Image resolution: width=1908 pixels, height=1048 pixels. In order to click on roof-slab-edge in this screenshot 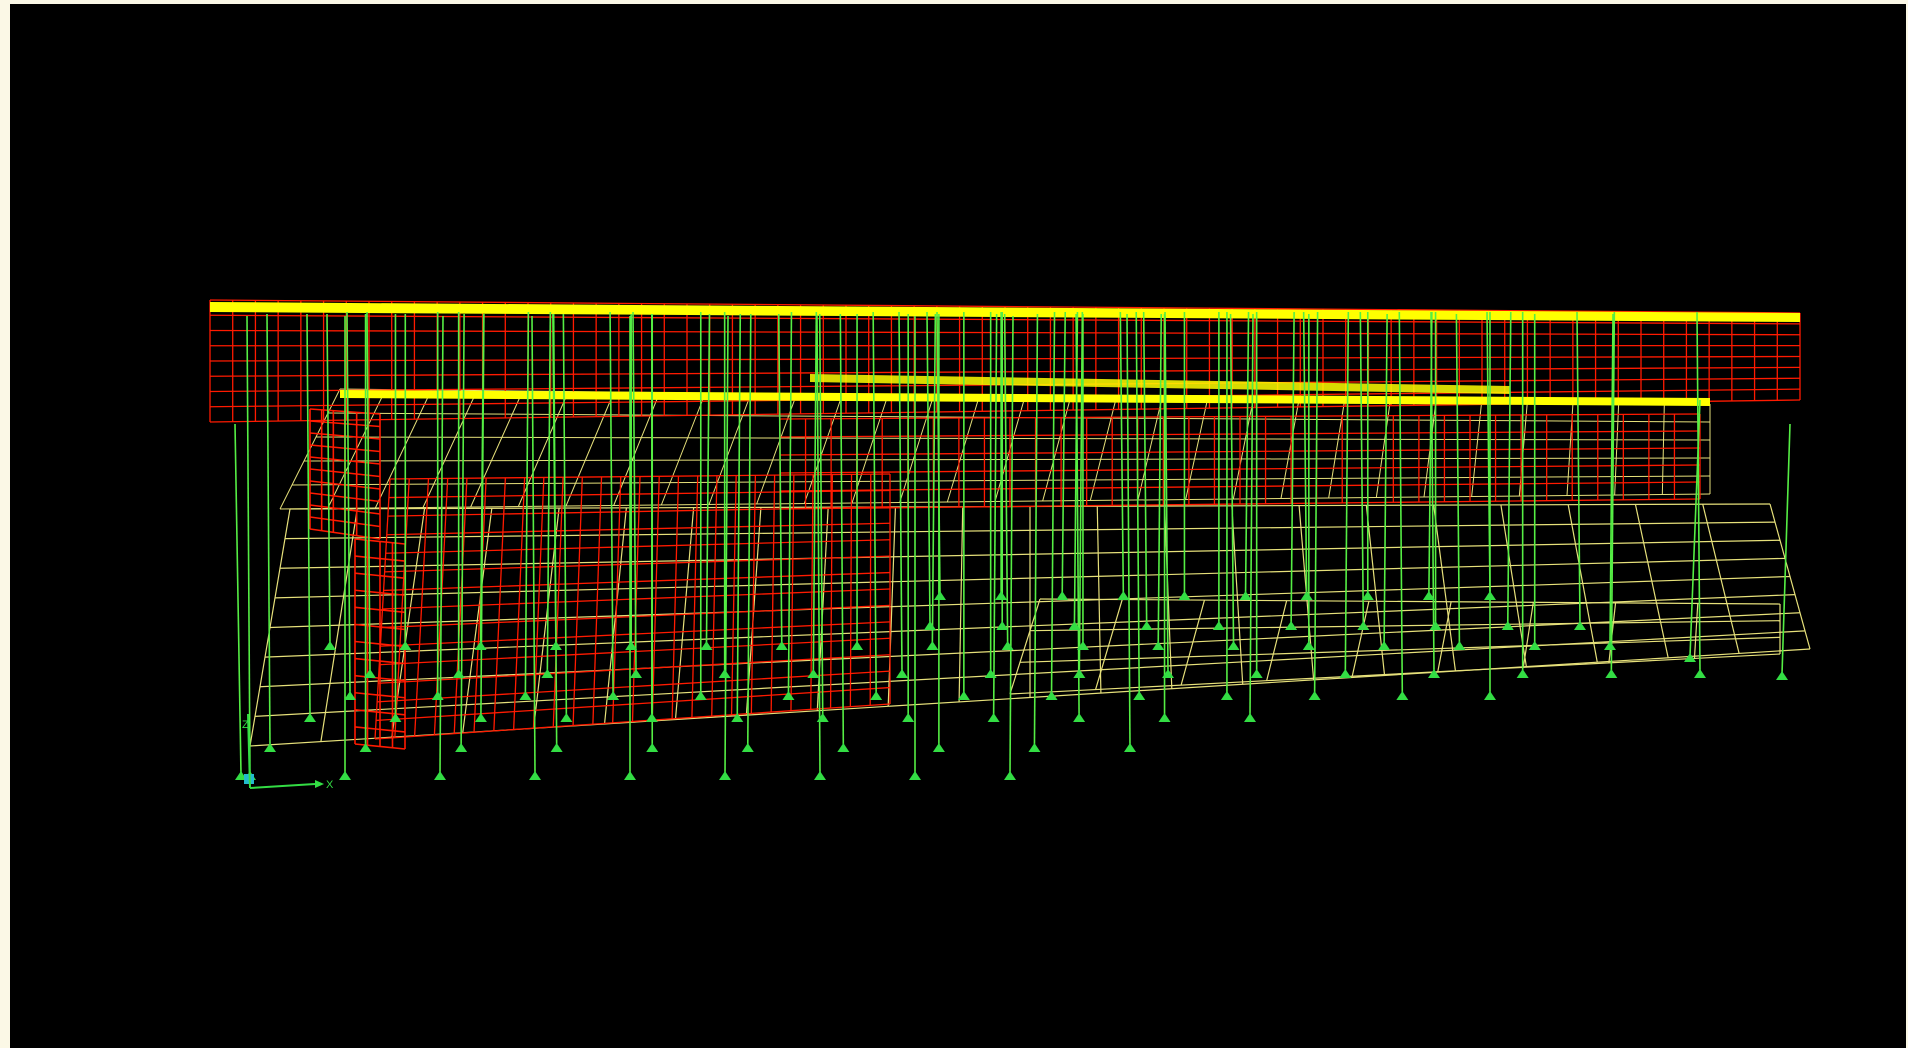, I will do `click(1005, 312)`.